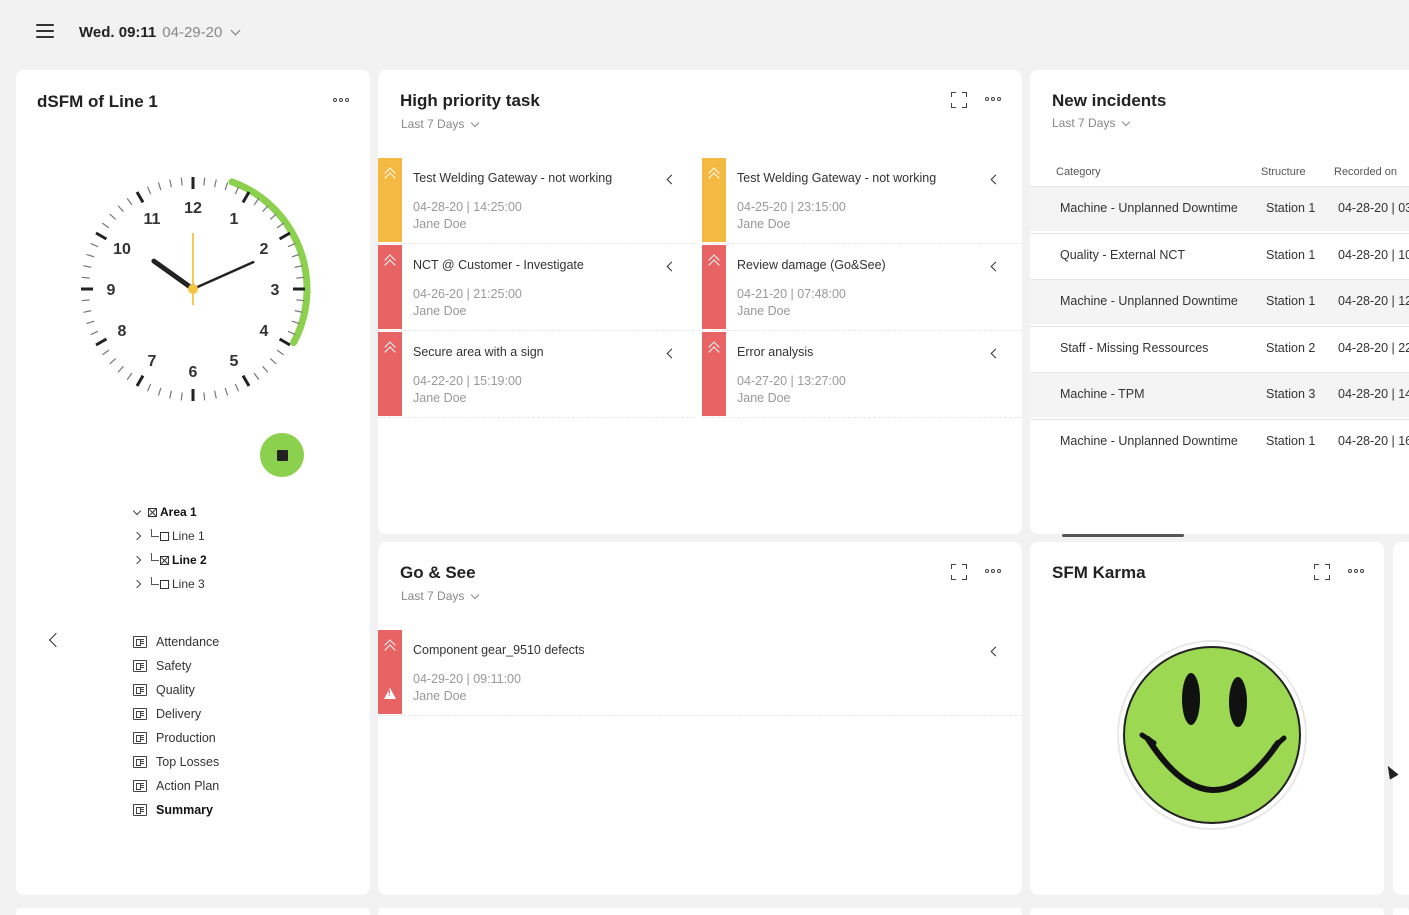  I want to click on date-selector: Wed. 09:11 04-29-20, so click(160, 32).